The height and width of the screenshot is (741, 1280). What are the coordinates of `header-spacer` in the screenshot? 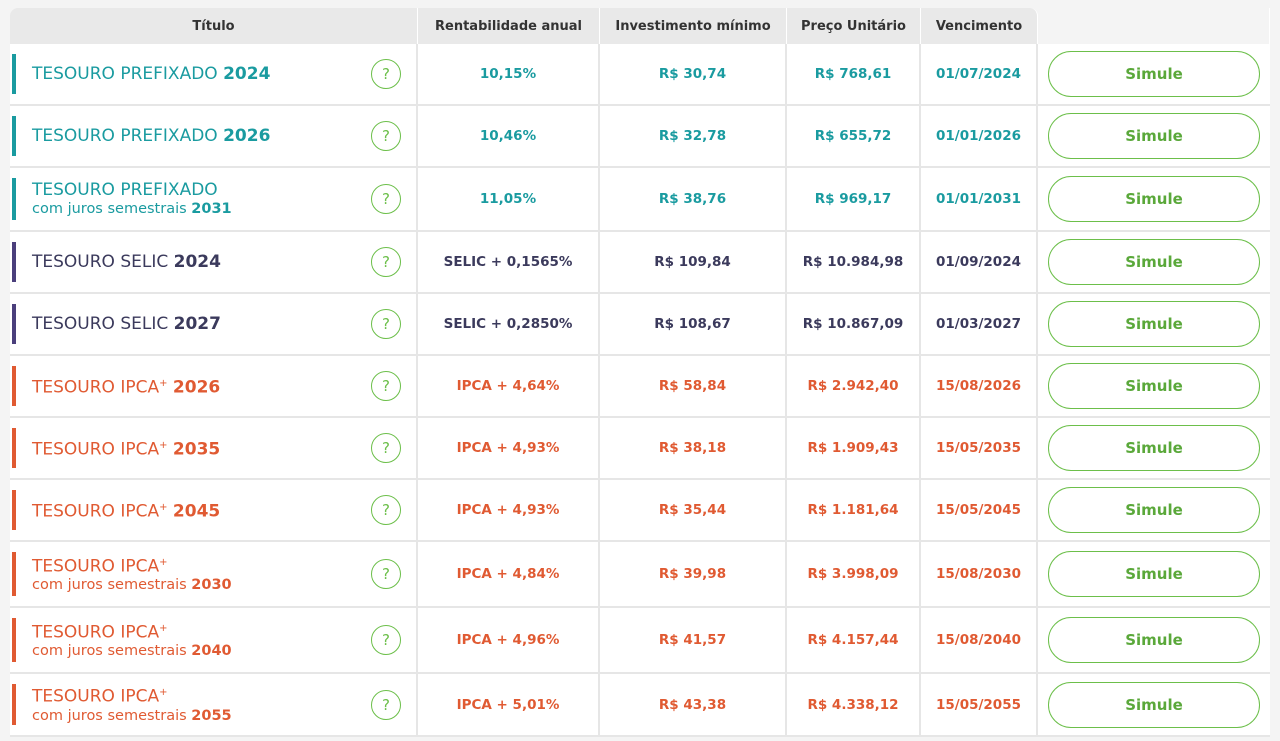 It's located at (1154, 26).